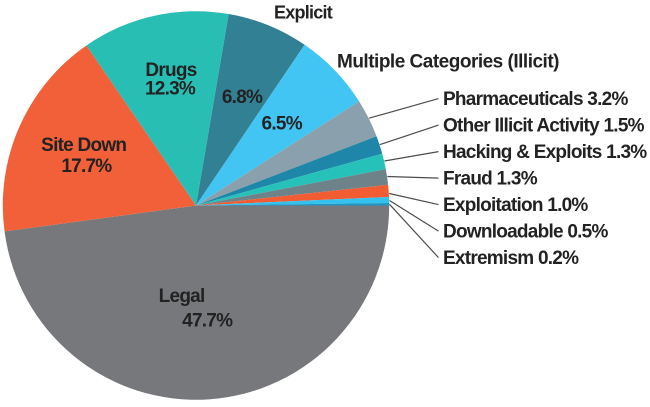 The width and height of the screenshot is (650, 407). Describe the element at coordinates (515, 205) in the screenshot. I see `svg-text: Exploitation 1.0%` at that location.